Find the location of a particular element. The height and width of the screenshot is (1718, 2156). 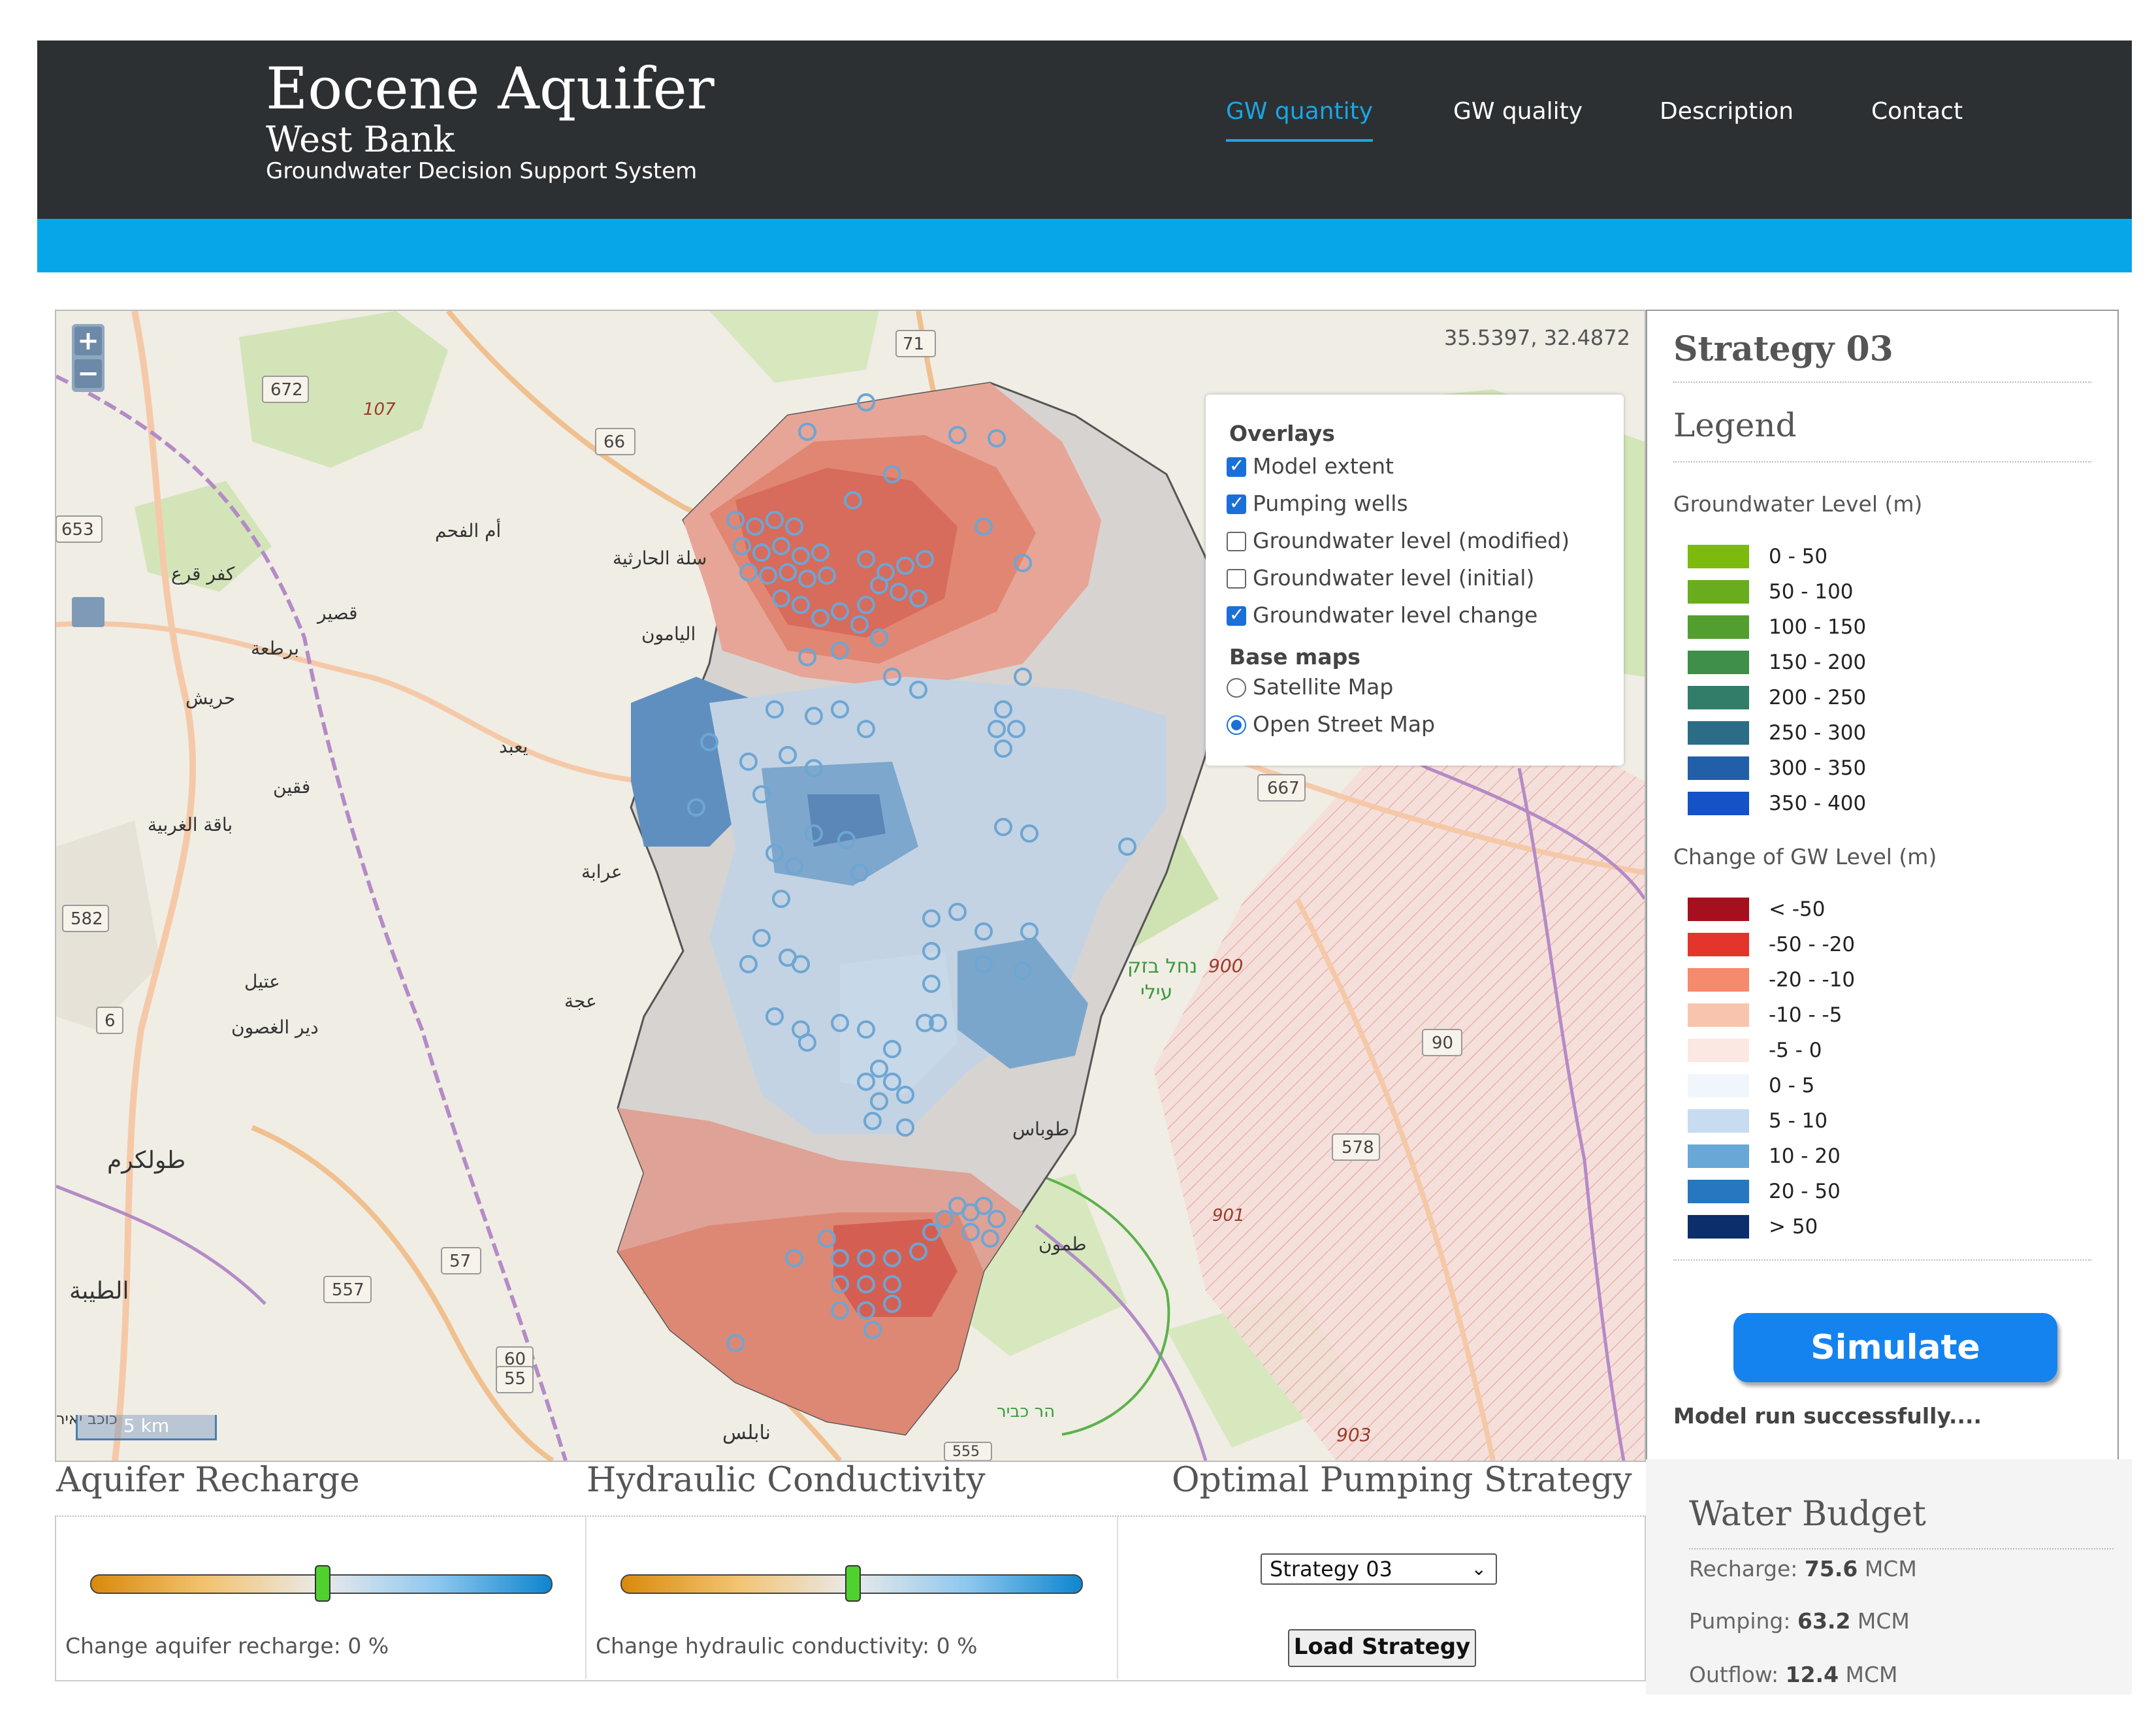

nav-gw-quantity: GW quantity is located at coordinates (1300, 120).